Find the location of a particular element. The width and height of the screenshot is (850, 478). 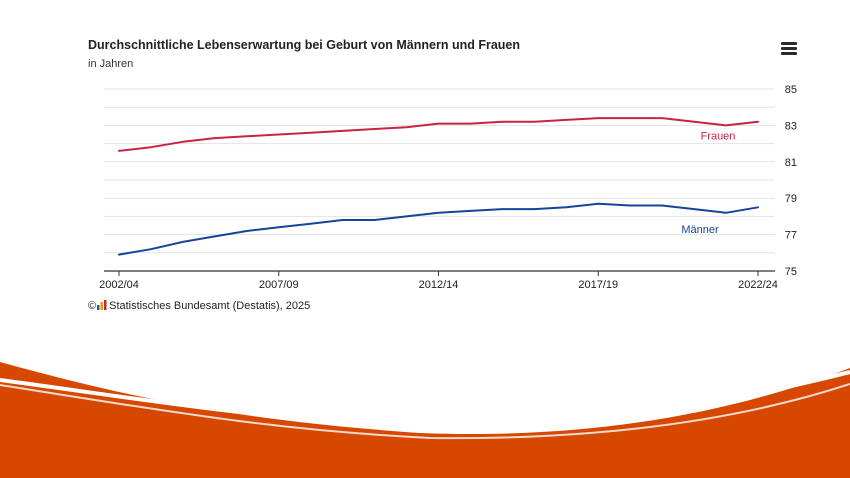

y-tick-label: 81 is located at coordinates (791, 163).